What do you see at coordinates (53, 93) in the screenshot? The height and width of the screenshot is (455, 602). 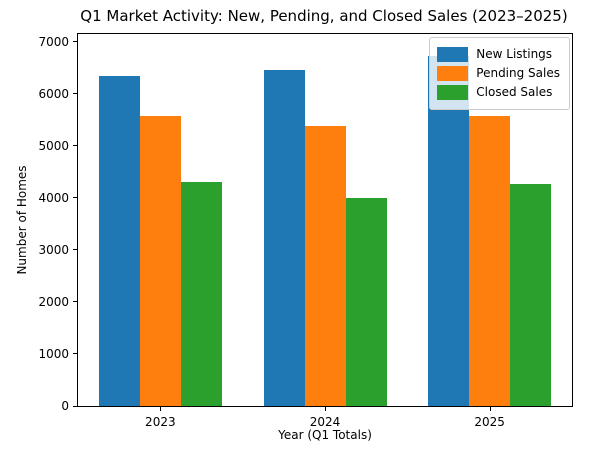 I see `y-tick-label: 6000` at bounding box center [53, 93].